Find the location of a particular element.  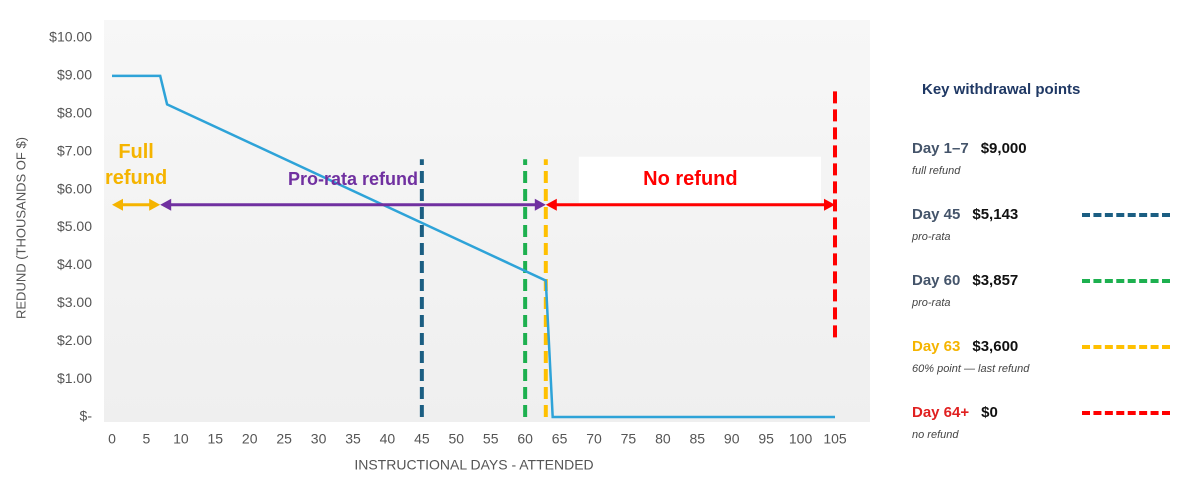

key-note: 60% point — last refund is located at coordinates (971, 369).